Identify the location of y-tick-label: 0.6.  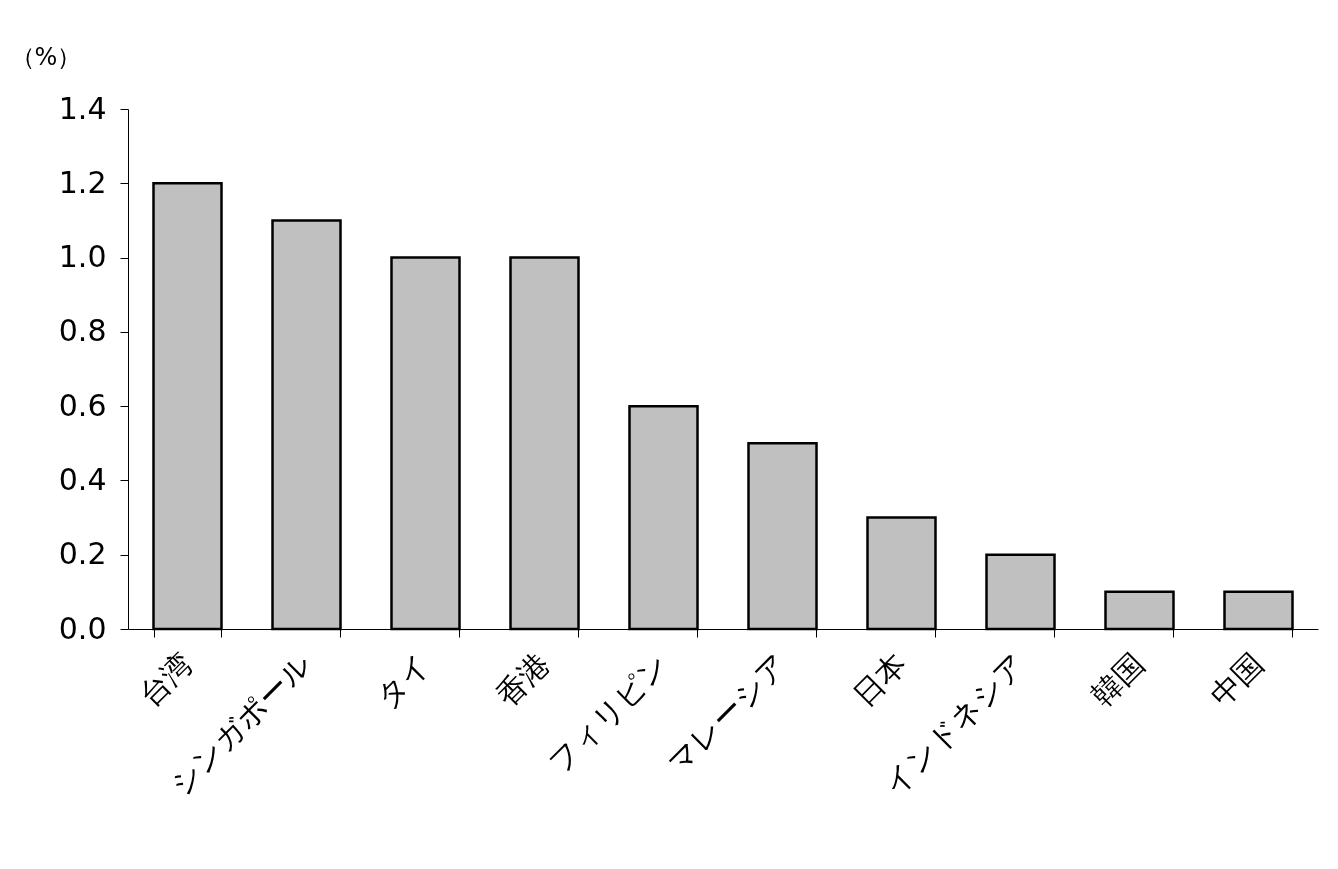
(82, 405).